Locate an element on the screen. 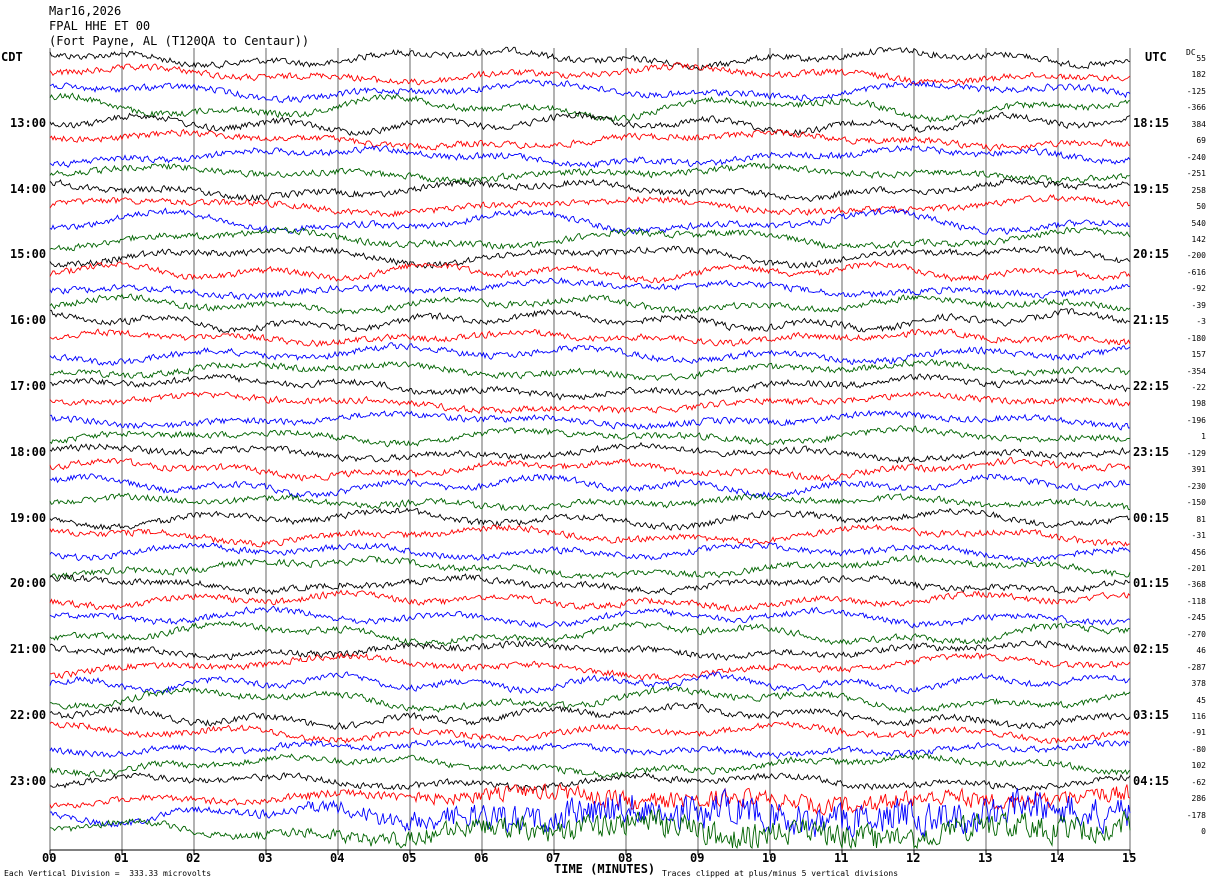 Image resolution: width=1210 pixels, height=886 pixels. x-tick-label: 00 is located at coordinates (49, 858).